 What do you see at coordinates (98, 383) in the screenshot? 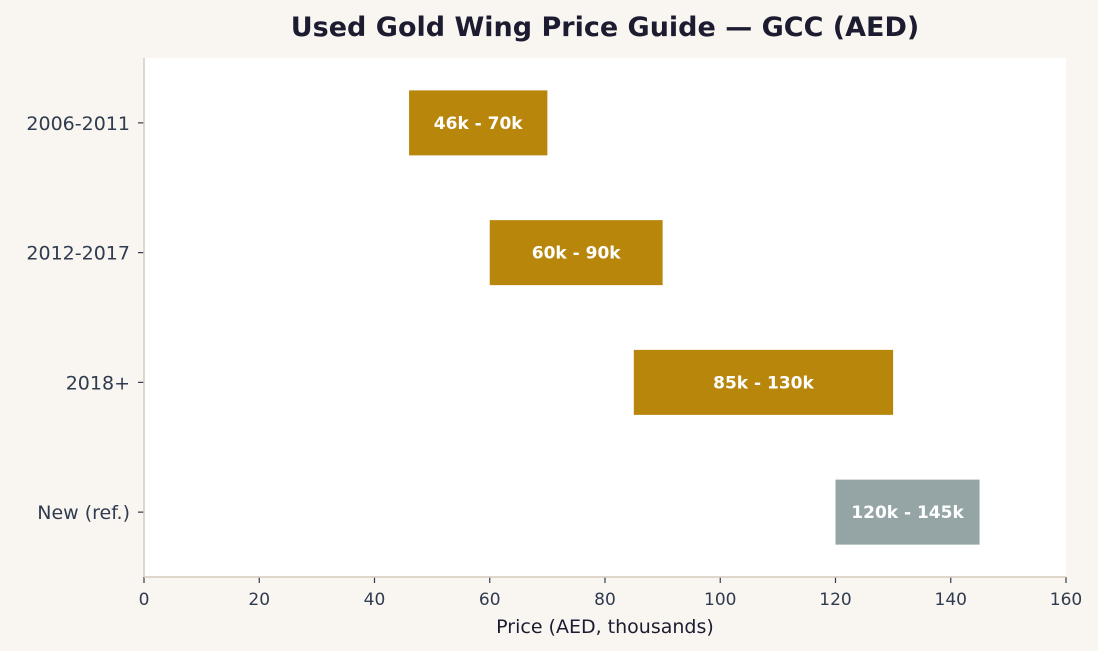
I see `category-label: 2018+` at bounding box center [98, 383].